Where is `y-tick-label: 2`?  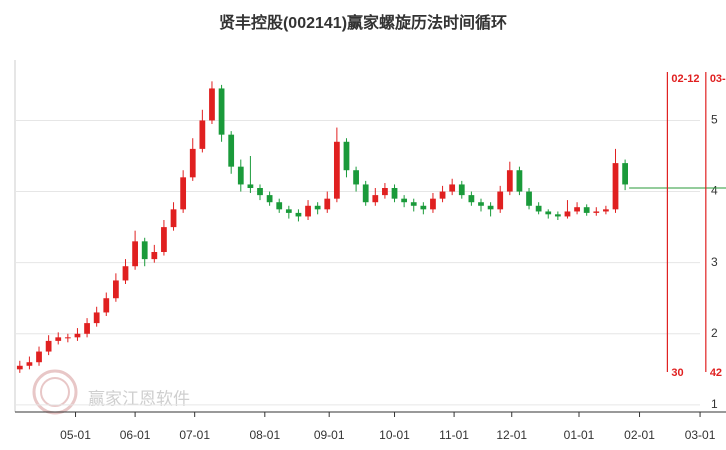 y-tick-label: 2 is located at coordinates (714, 333).